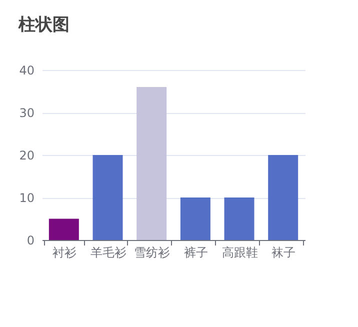 This screenshot has height=327, width=358. What do you see at coordinates (44, 25) in the screenshot?
I see `chart-title: 柱状图` at bounding box center [44, 25].